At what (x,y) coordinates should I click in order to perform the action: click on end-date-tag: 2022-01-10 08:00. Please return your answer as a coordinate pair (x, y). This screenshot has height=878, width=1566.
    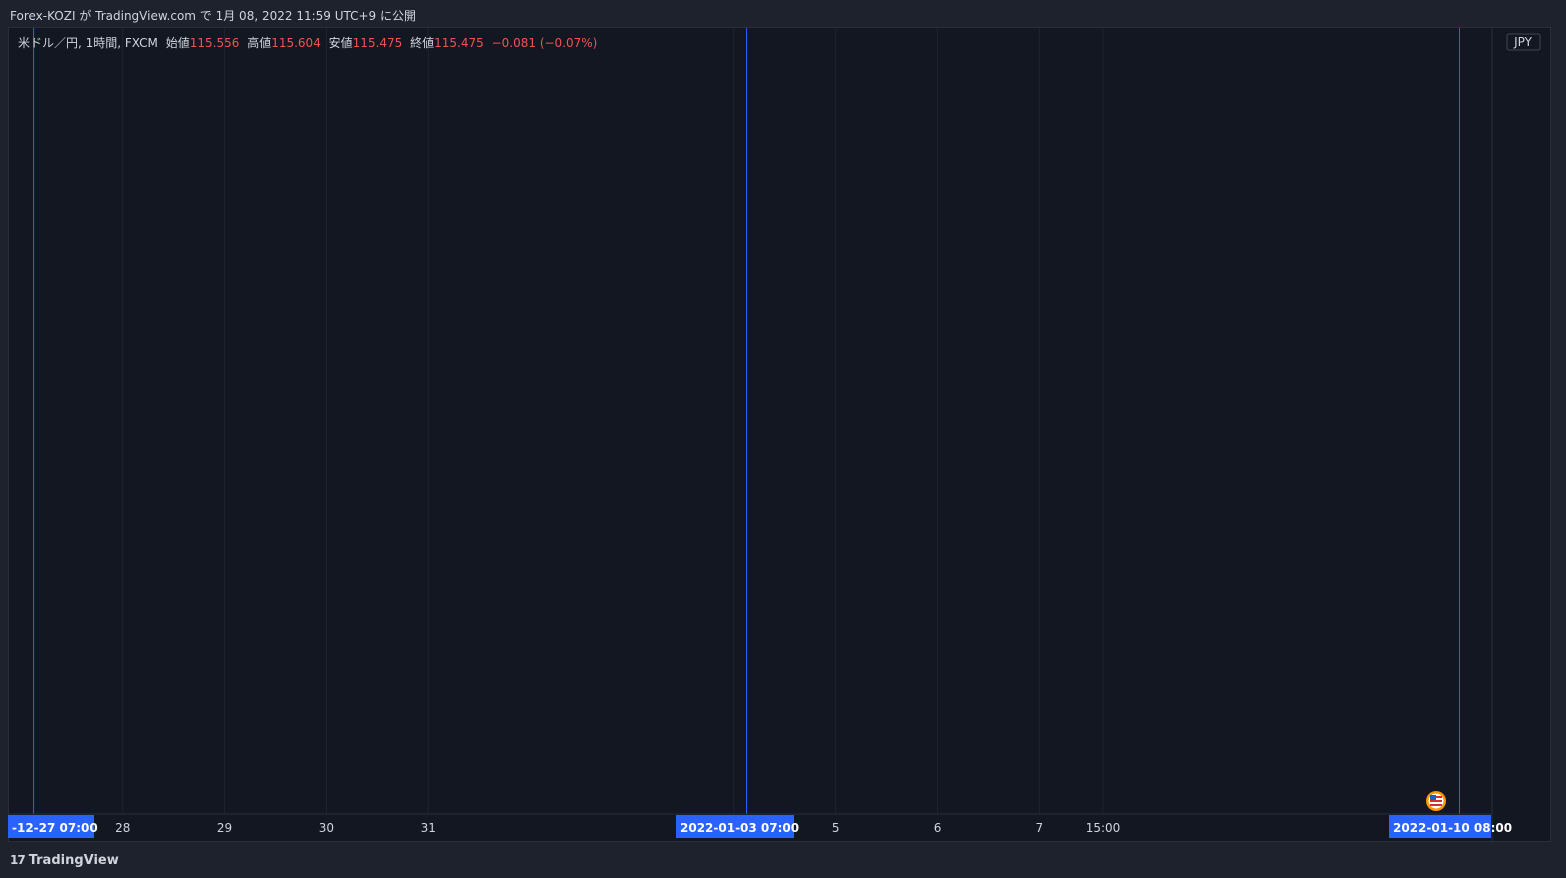
    Looking at the image, I should click on (1452, 828).